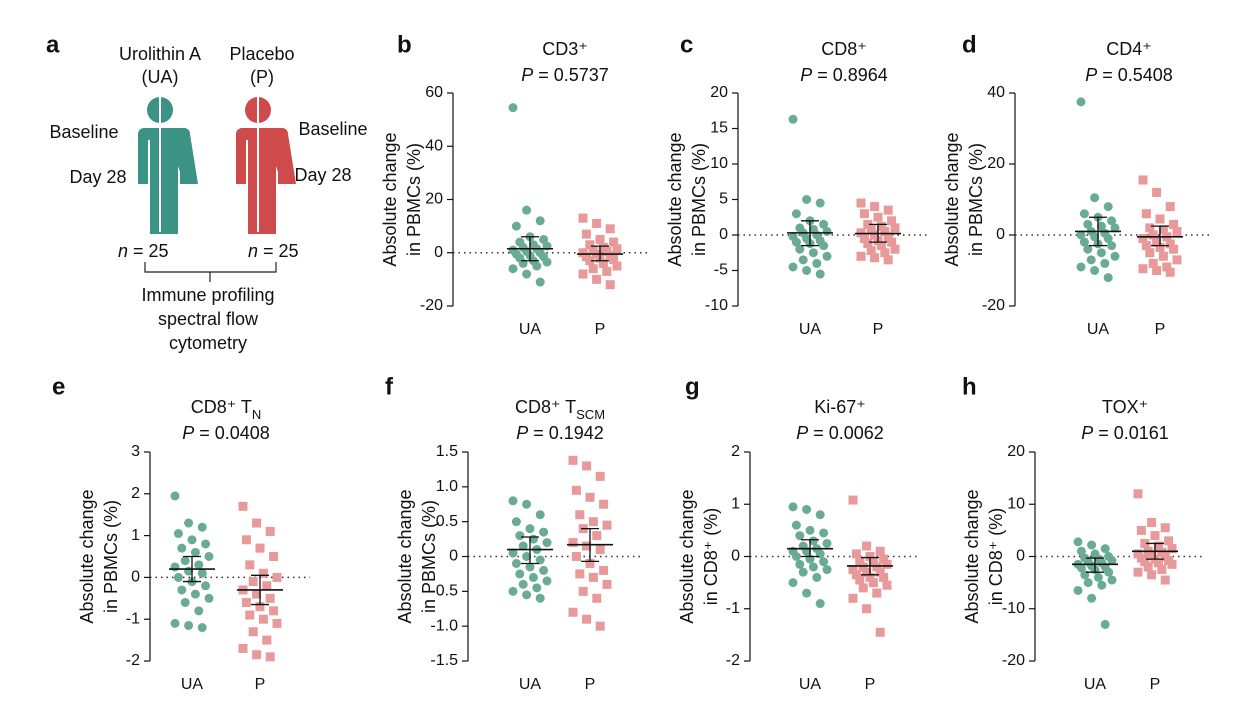 The width and height of the screenshot is (1236, 718). I want to click on group-name: Urolithin A, so click(160, 54).